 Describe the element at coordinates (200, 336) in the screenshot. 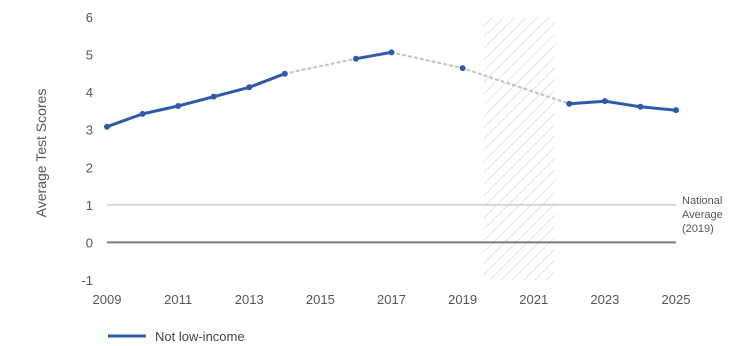

I see `legend-label-not-low-income: Not low-income` at that location.